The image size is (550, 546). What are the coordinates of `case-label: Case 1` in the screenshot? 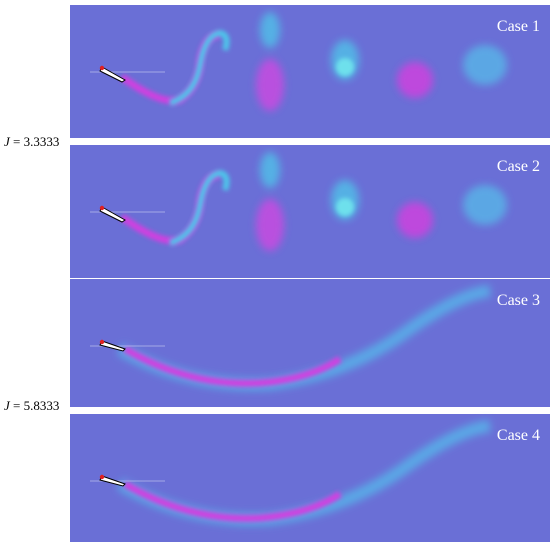 It's located at (518, 26).